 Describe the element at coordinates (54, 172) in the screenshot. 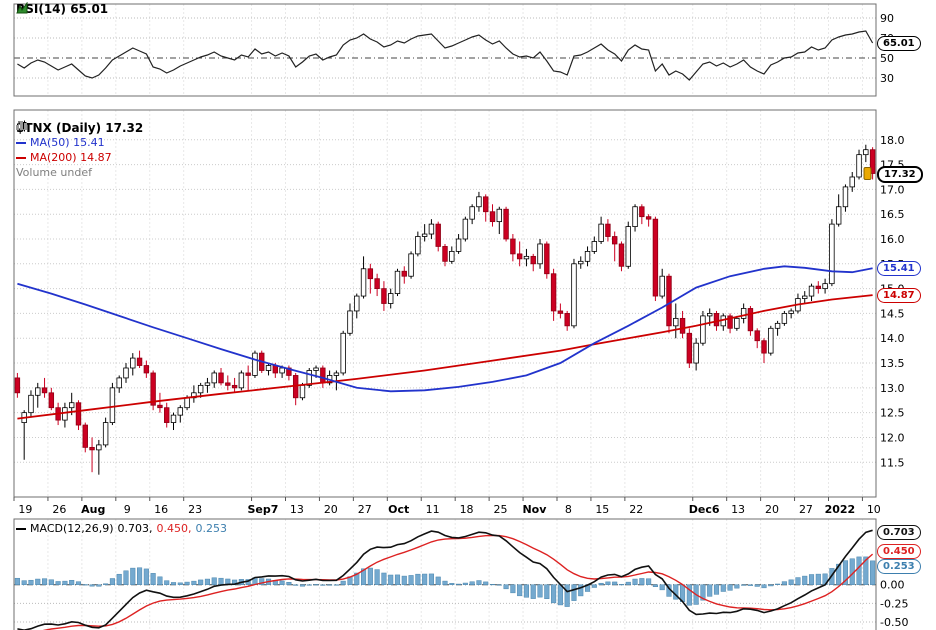

I see `volume-legend-label: Volume undef` at that location.